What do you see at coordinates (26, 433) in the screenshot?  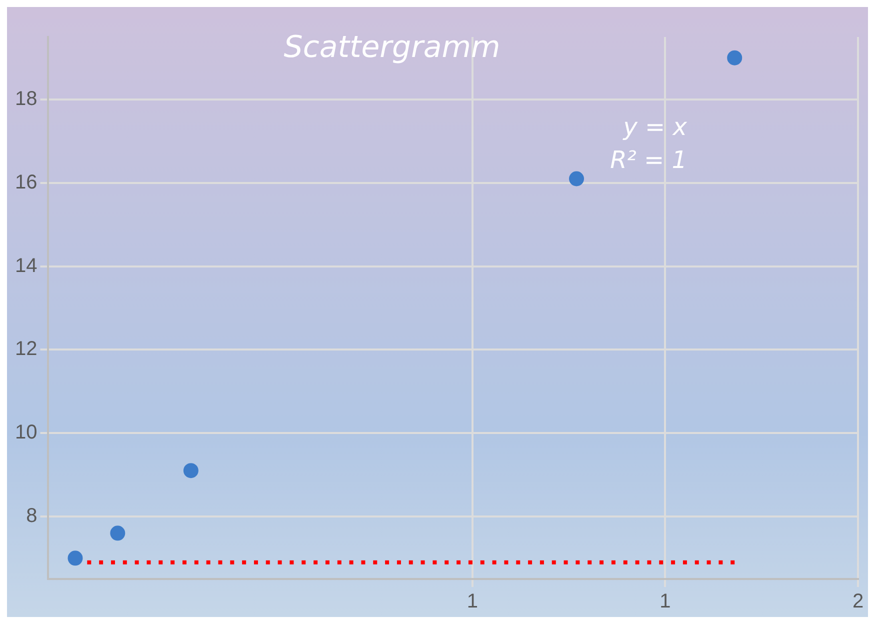 I see `y-tick-label: 10` at bounding box center [26, 433].